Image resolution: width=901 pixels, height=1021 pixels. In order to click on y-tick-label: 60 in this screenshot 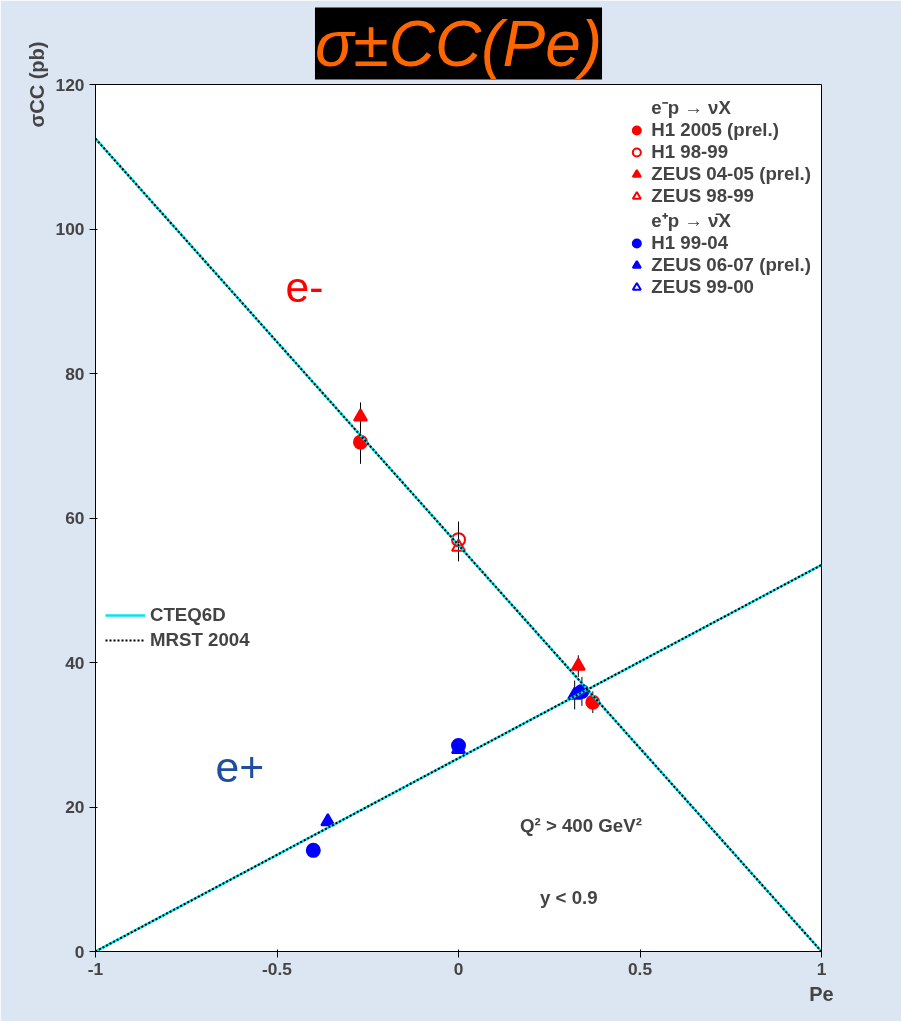, I will do `click(75, 518)`.